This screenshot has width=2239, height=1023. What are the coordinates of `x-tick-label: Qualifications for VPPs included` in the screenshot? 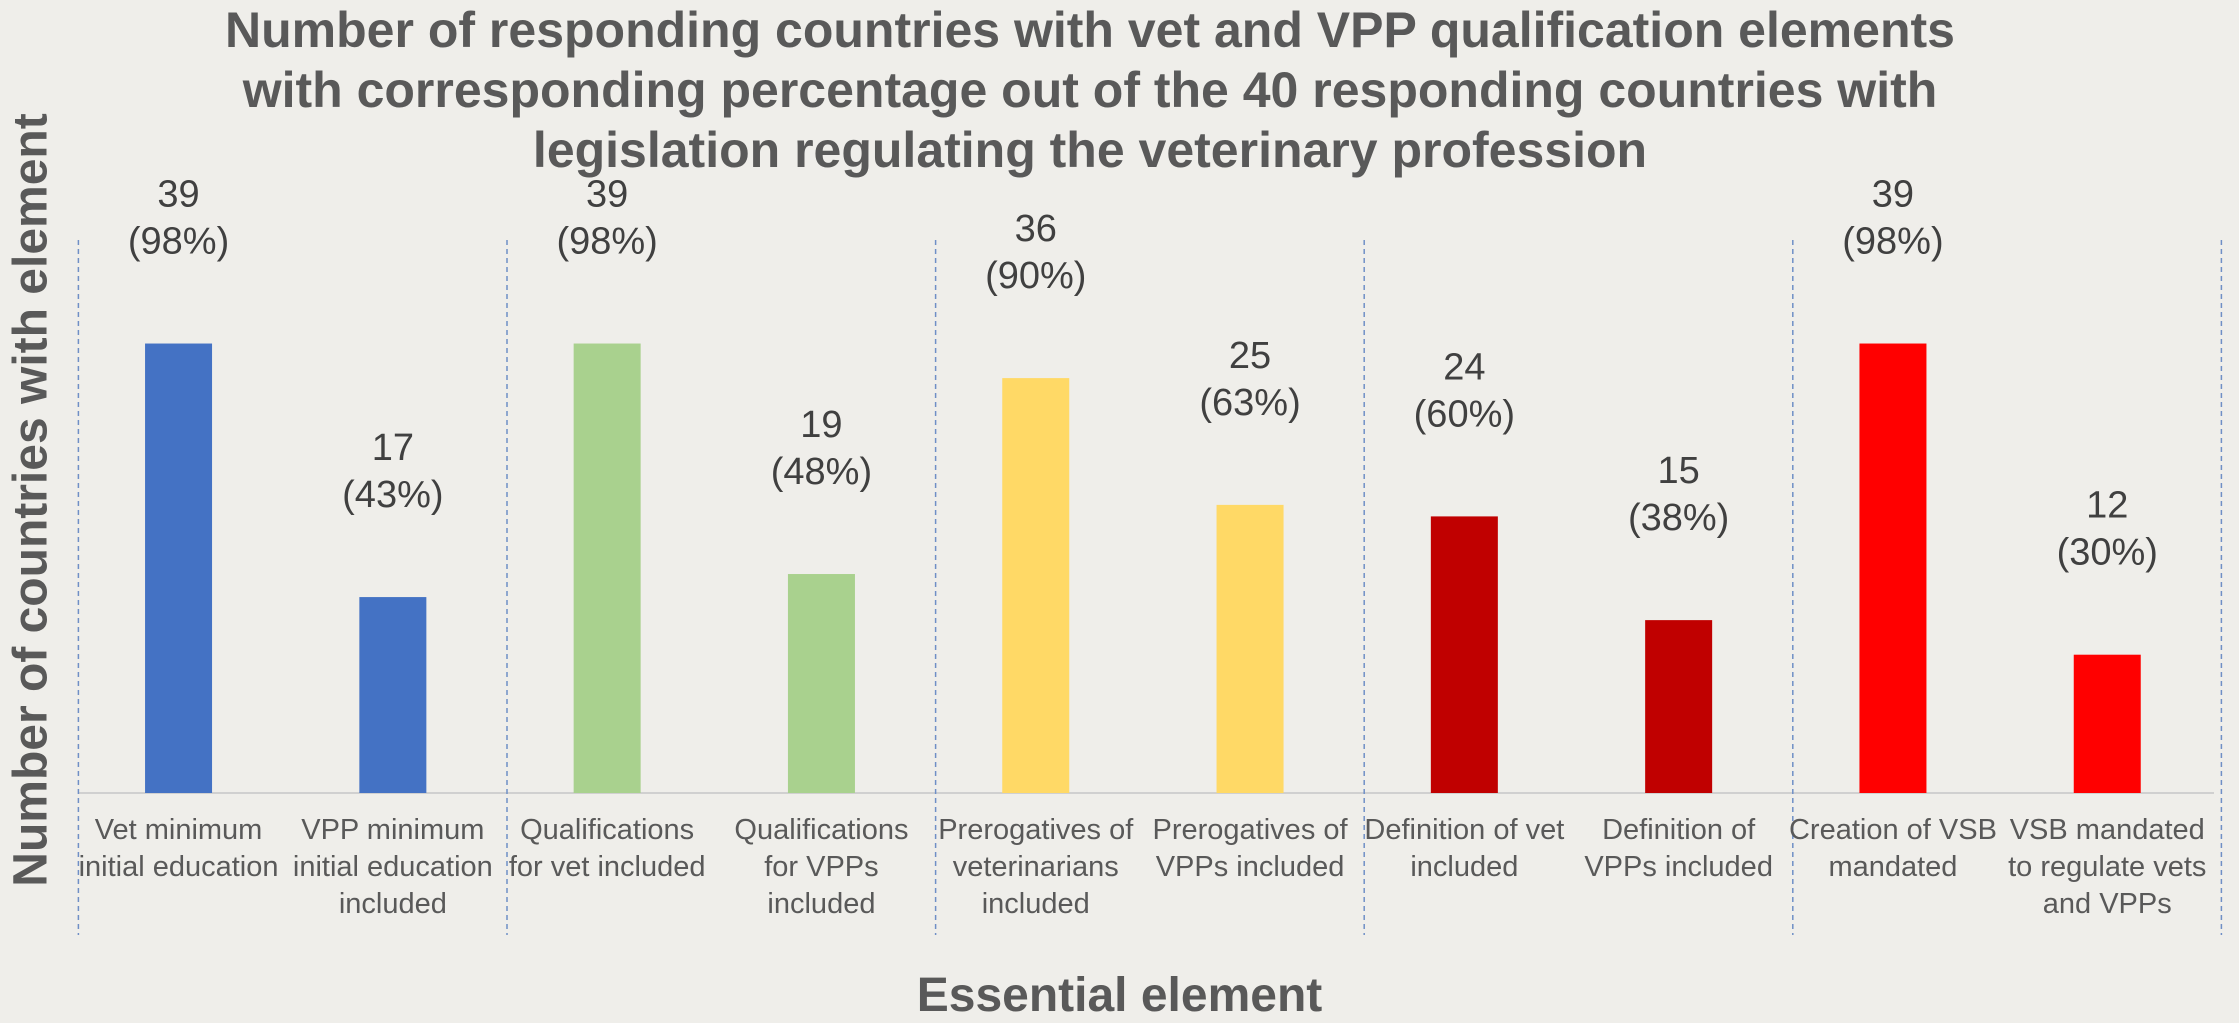 It's located at (821, 867).